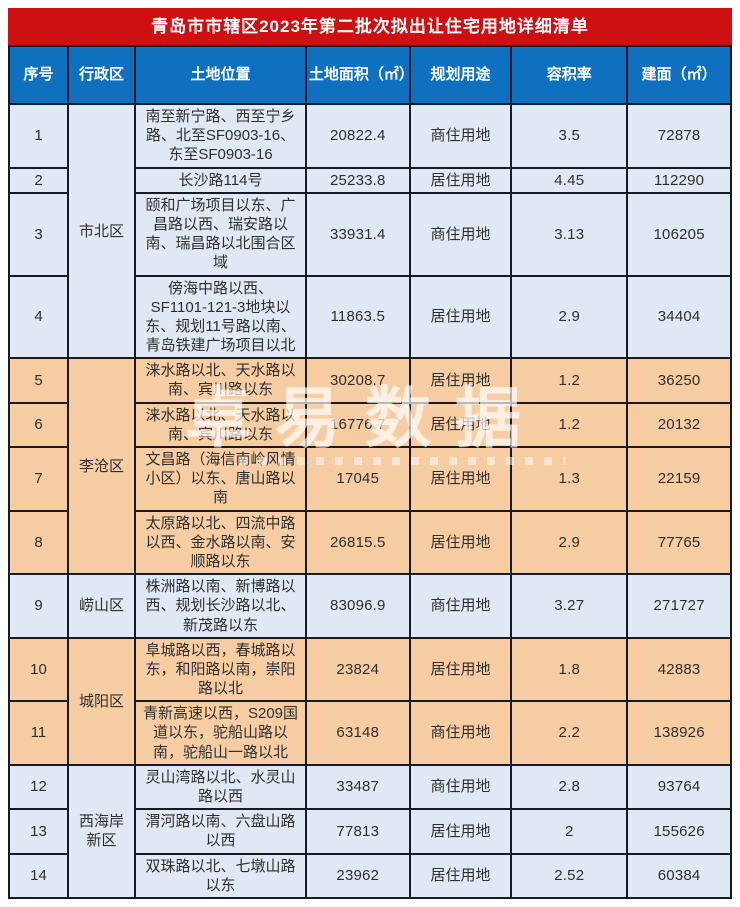  Describe the element at coordinates (569, 136) in the screenshot. I see `cell-far: 3.5` at that location.